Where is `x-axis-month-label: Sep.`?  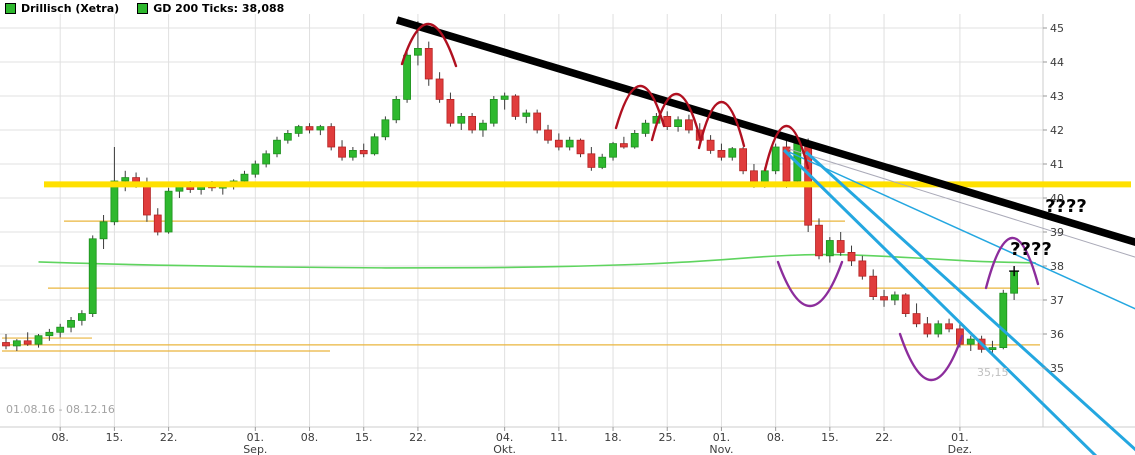
x-axis-month-label: Sep. is located at coordinates (255, 449).